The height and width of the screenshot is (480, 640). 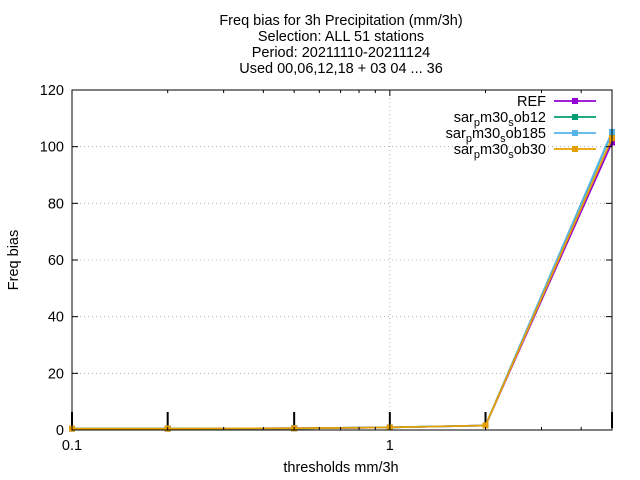 I want to click on y-tick-label: 20, so click(x=56, y=374).